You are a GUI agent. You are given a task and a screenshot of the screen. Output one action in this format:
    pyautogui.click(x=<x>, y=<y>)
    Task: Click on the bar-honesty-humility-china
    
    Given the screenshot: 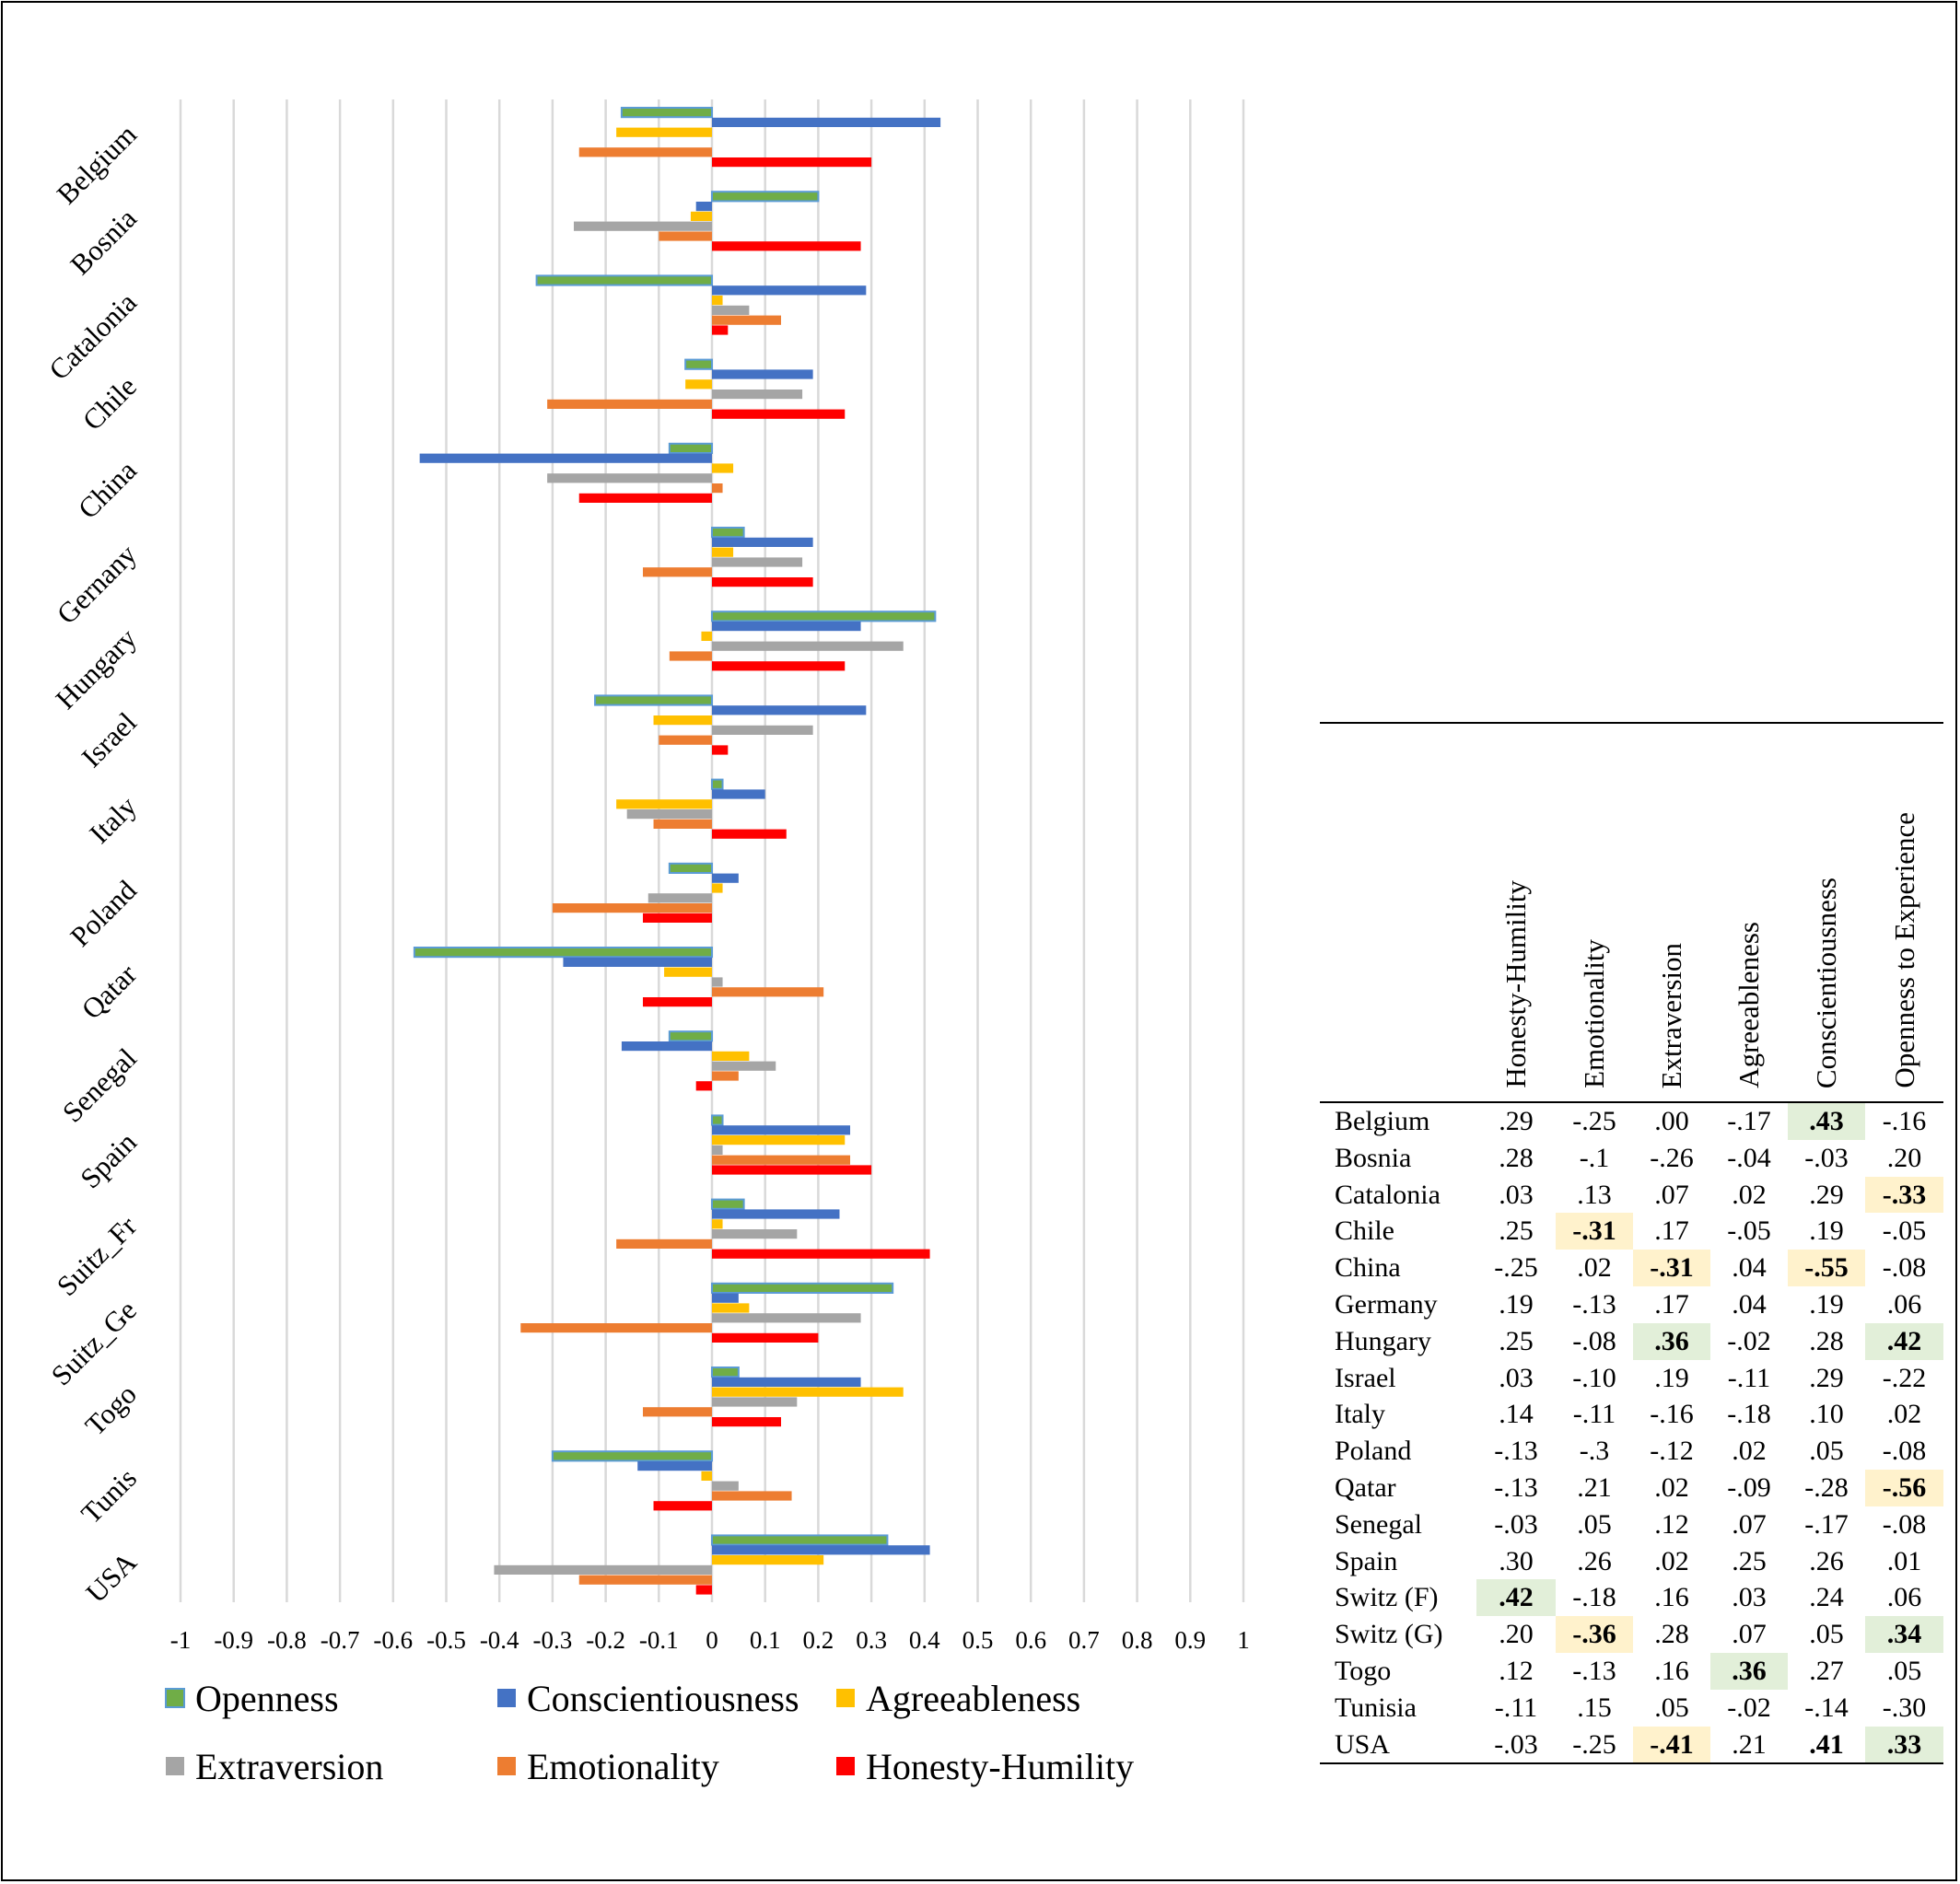 What is the action you would take?
    pyautogui.click(x=645, y=498)
    